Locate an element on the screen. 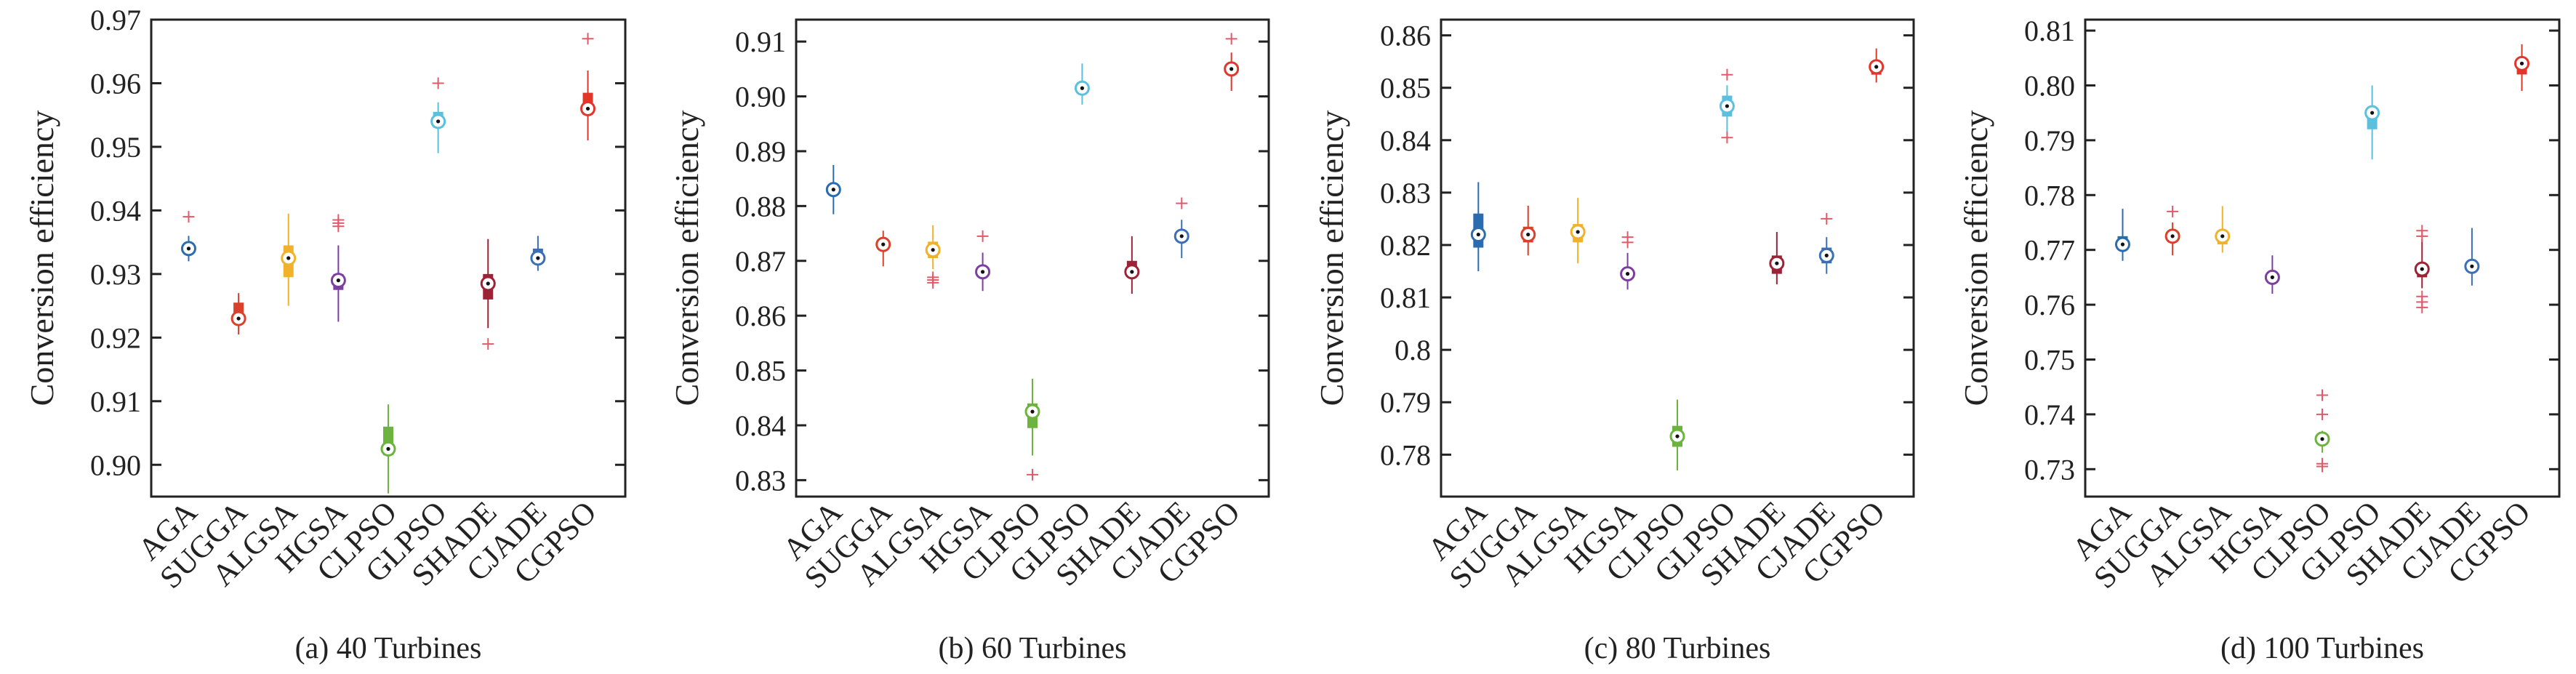  y-tick-label: 0.75 is located at coordinates (2049, 359).